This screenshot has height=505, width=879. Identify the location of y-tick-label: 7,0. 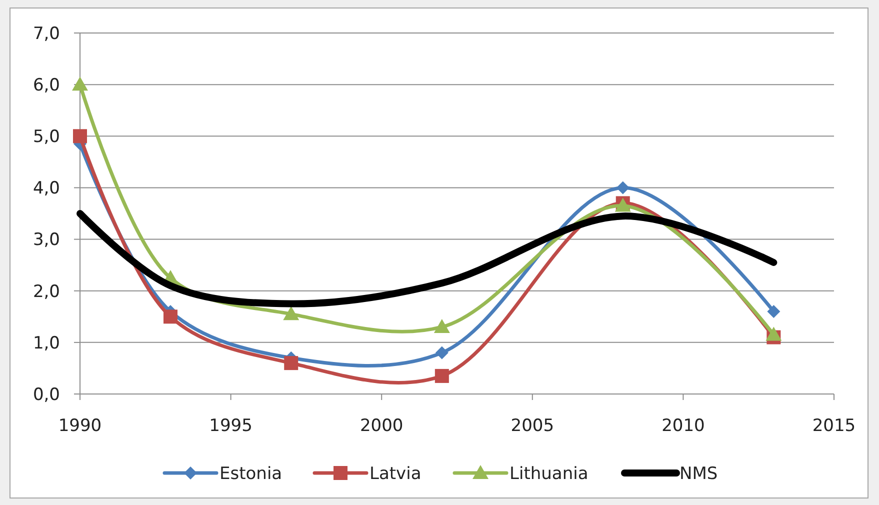
(46, 34).